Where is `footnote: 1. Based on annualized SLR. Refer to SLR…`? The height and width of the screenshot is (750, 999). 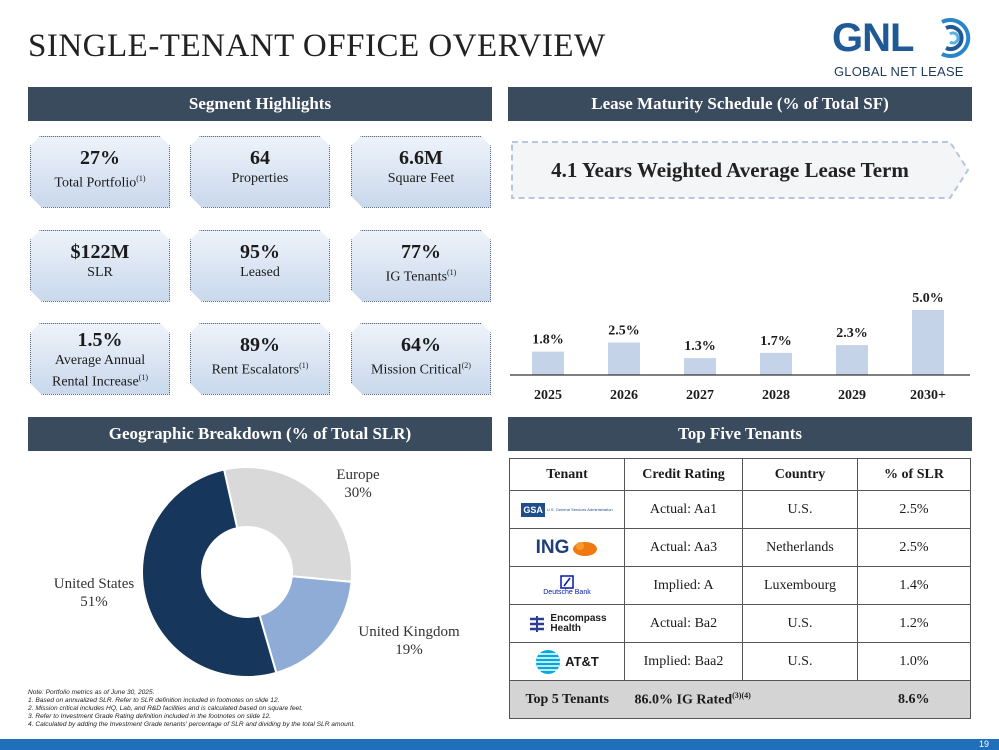
footnote: 1. Based on annualized SLR. Refer to SLR… is located at coordinates (154, 700).